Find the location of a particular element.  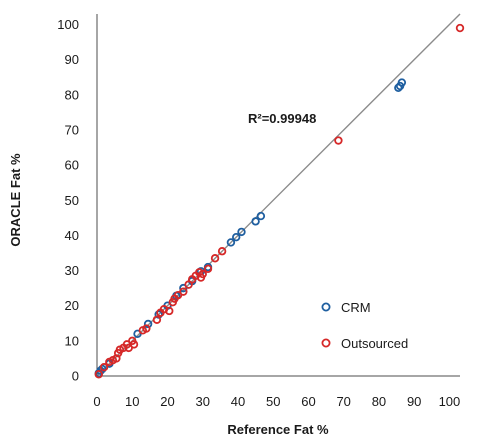

y-tick-label: 50 is located at coordinates (72, 200).